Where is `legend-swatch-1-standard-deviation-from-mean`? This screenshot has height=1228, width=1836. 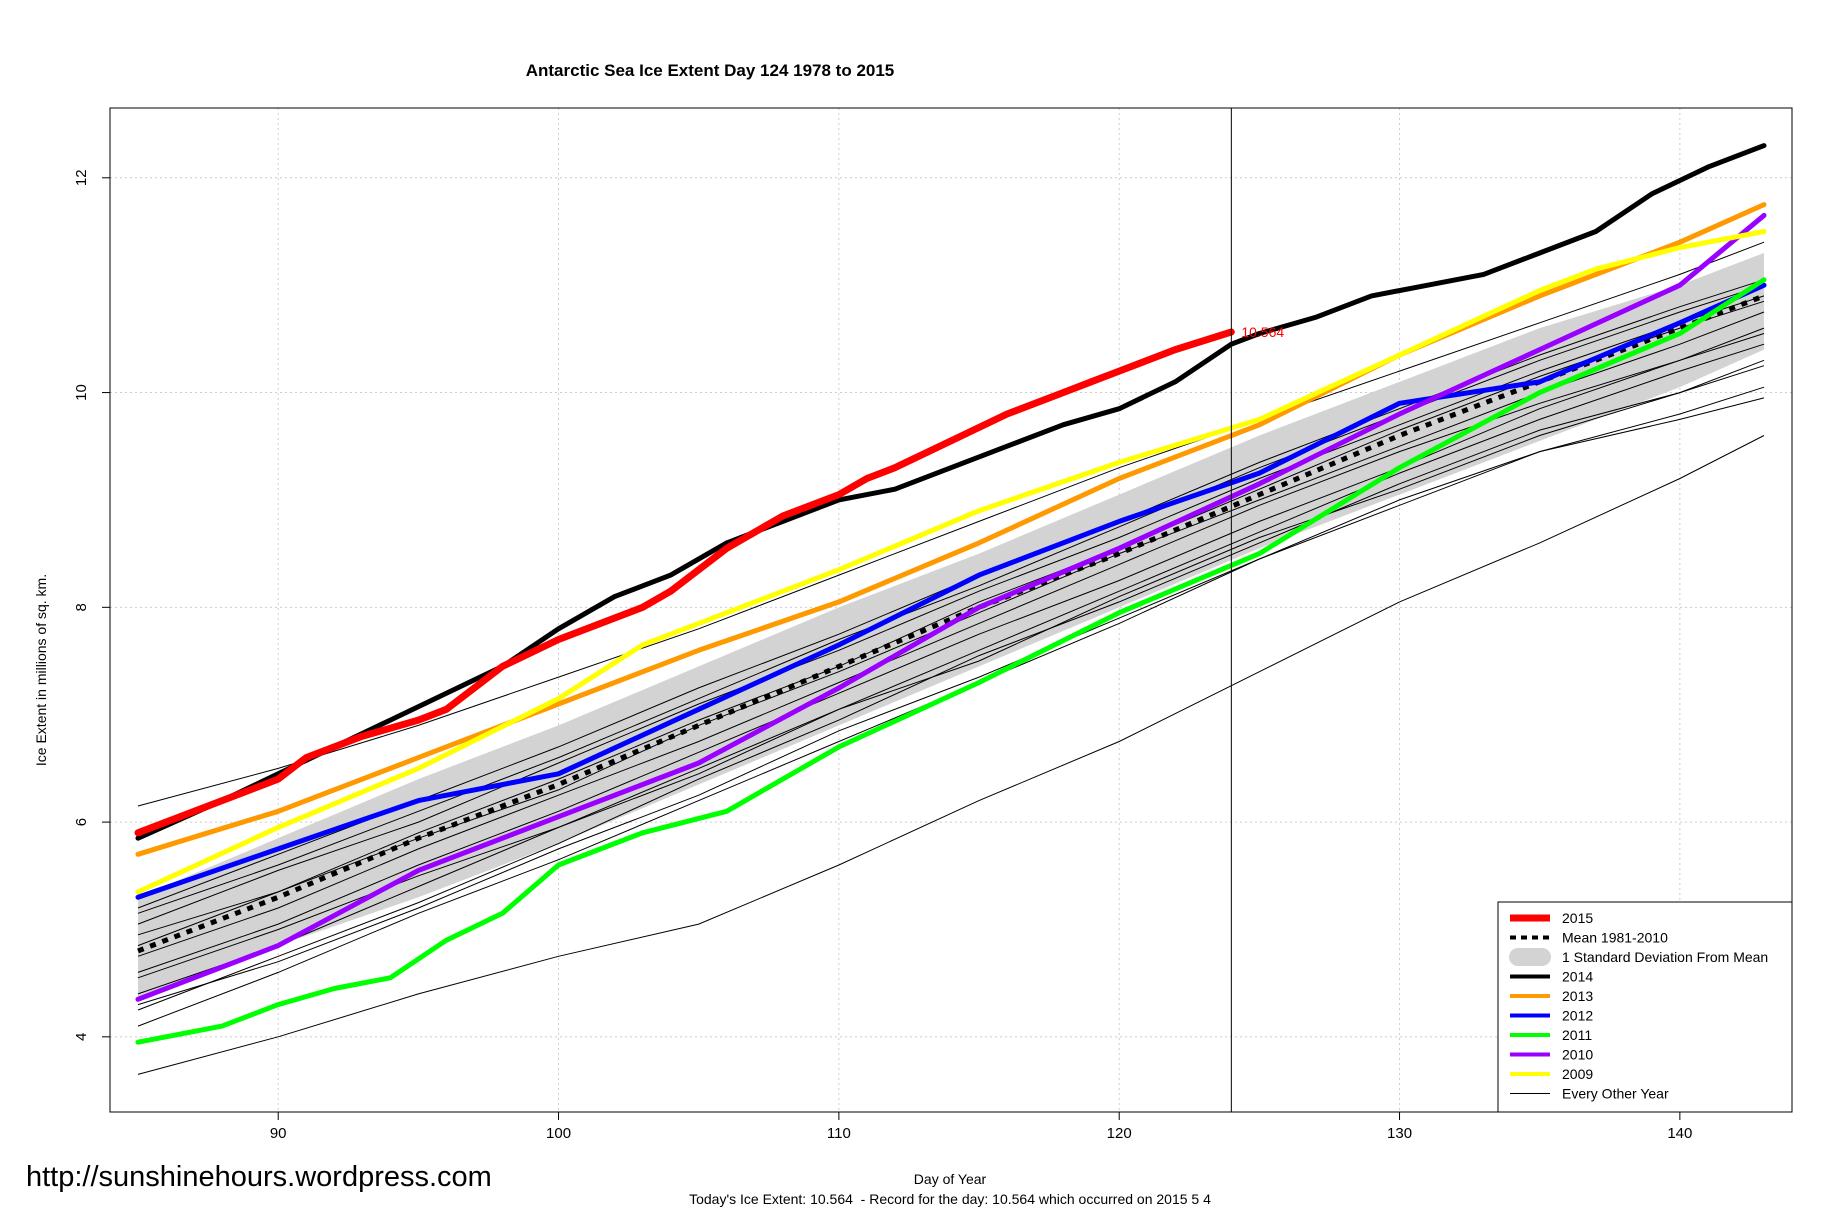
legend-swatch-1-standard-deviation-from-mean is located at coordinates (1530, 957).